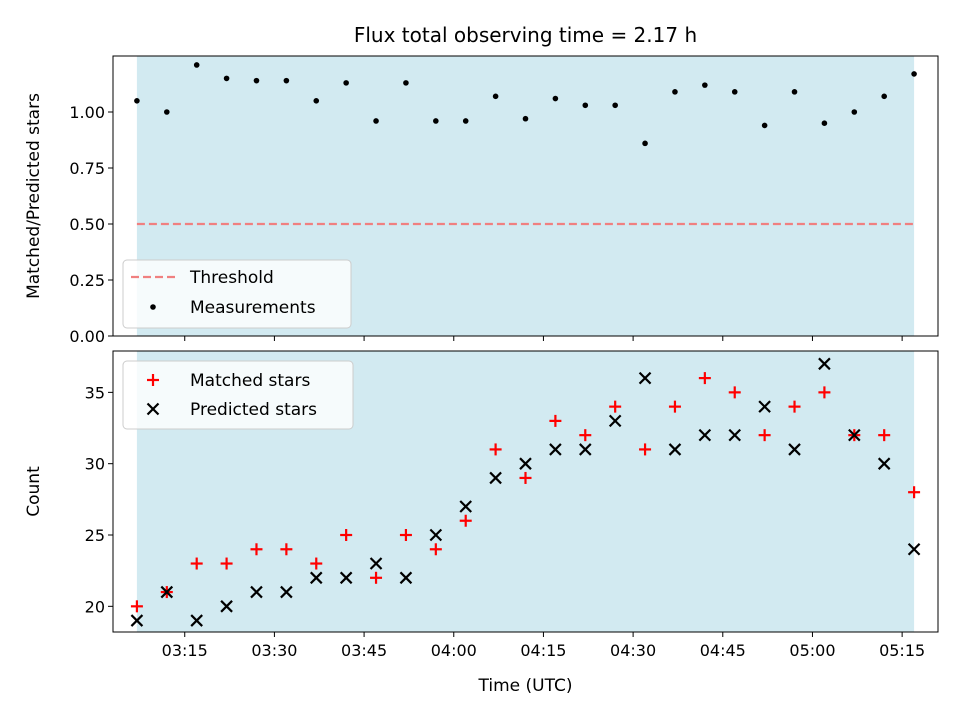  I want to click on legend-matched-label: Matched stars, so click(250, 381).